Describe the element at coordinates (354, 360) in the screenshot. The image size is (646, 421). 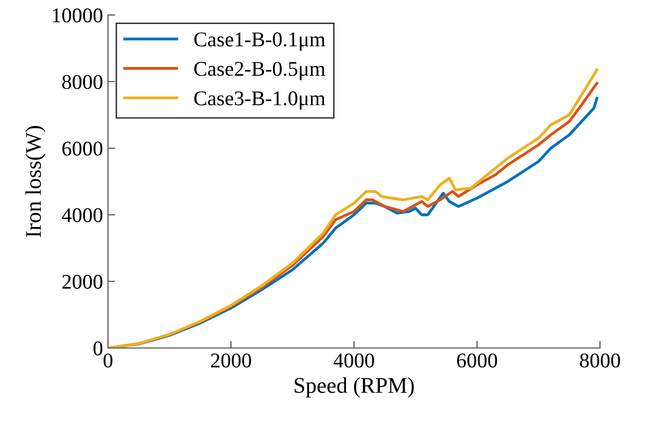
I see `x-tick-label: 4000` at that location.